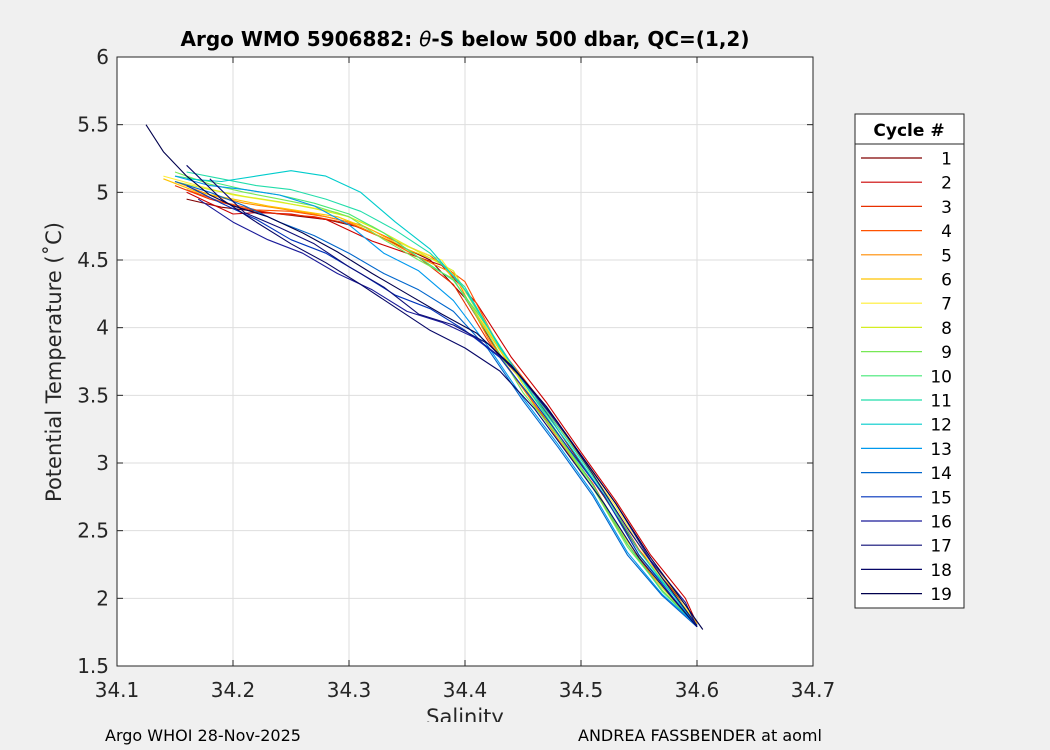 Image resolution: width=1050 pixels, height=750 pixels. I want to click on x-tick-label: 34.1, so click(117, 690).